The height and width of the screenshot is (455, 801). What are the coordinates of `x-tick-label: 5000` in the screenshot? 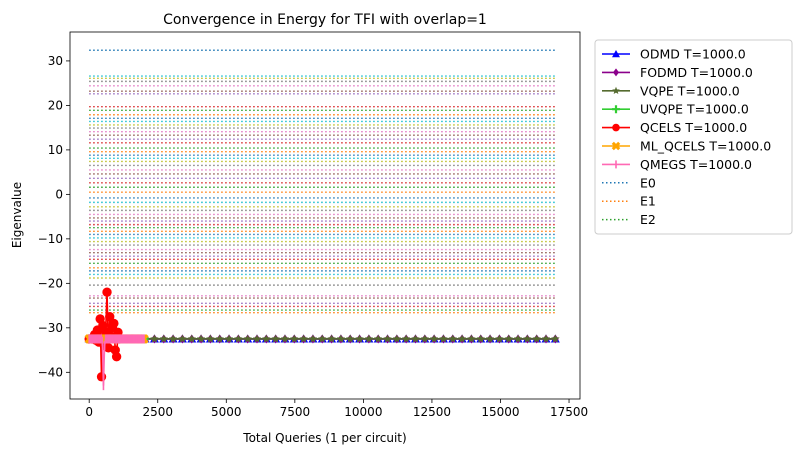 It's located at (226, 412).